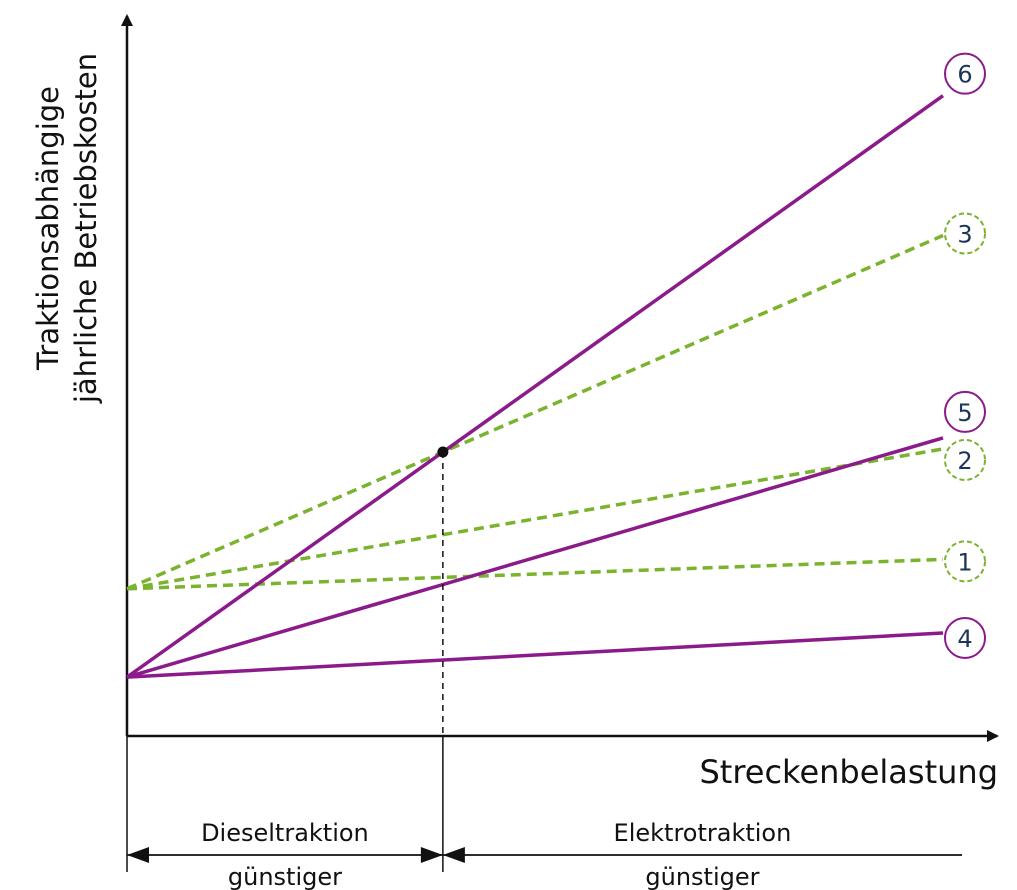 The image size is (1017, 890). Describe the element at coordinates (138, 855) in the screenshot. I see `diesel-arrow-left-head` at that location.